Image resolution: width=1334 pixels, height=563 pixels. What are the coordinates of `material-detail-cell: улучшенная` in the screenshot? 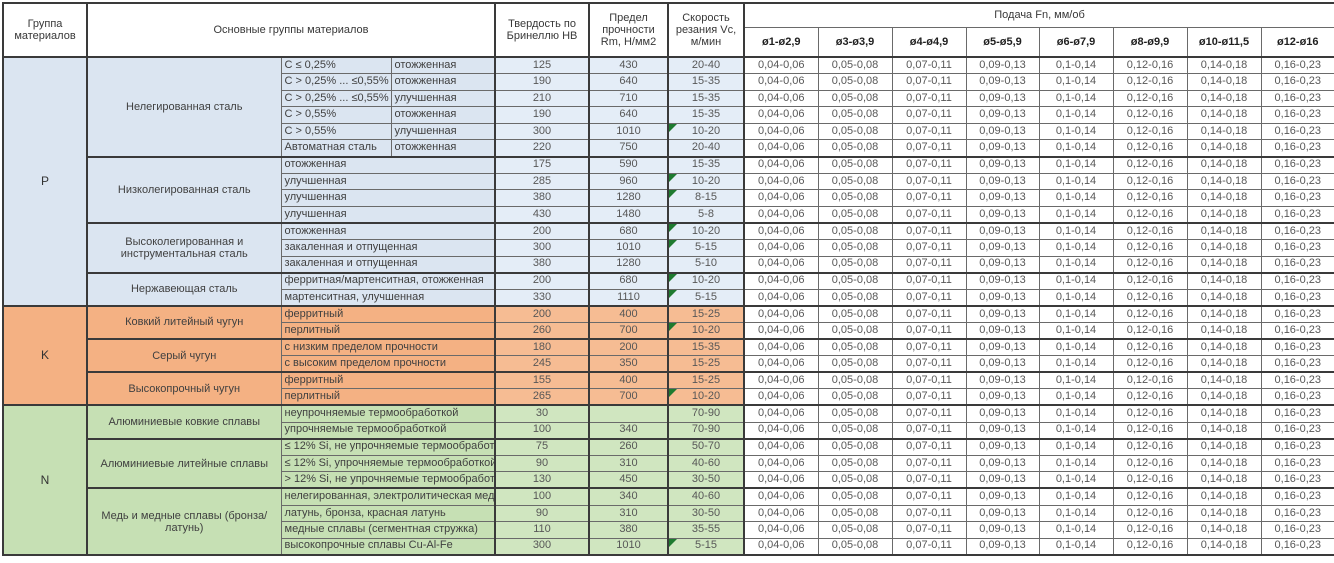 It's located at (388, 198).